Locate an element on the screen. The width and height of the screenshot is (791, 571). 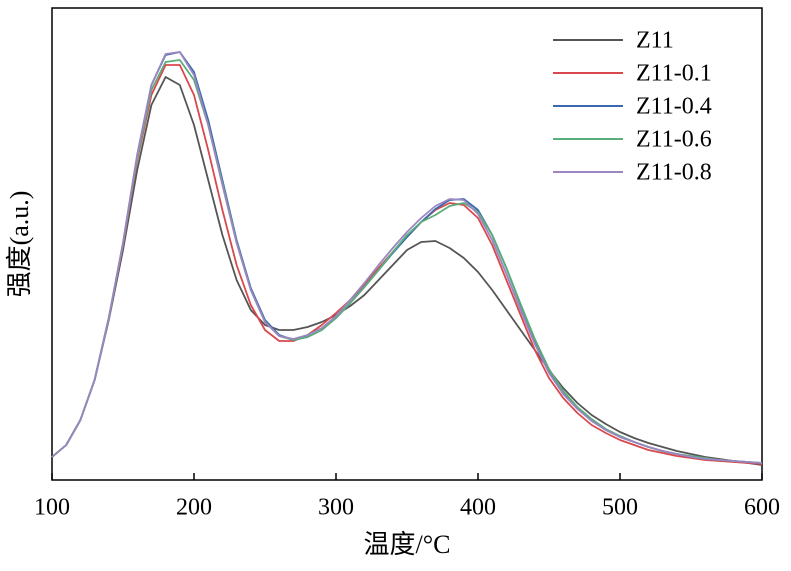
legend-label: Z11-0.6 is located at coordinates (674, 140).